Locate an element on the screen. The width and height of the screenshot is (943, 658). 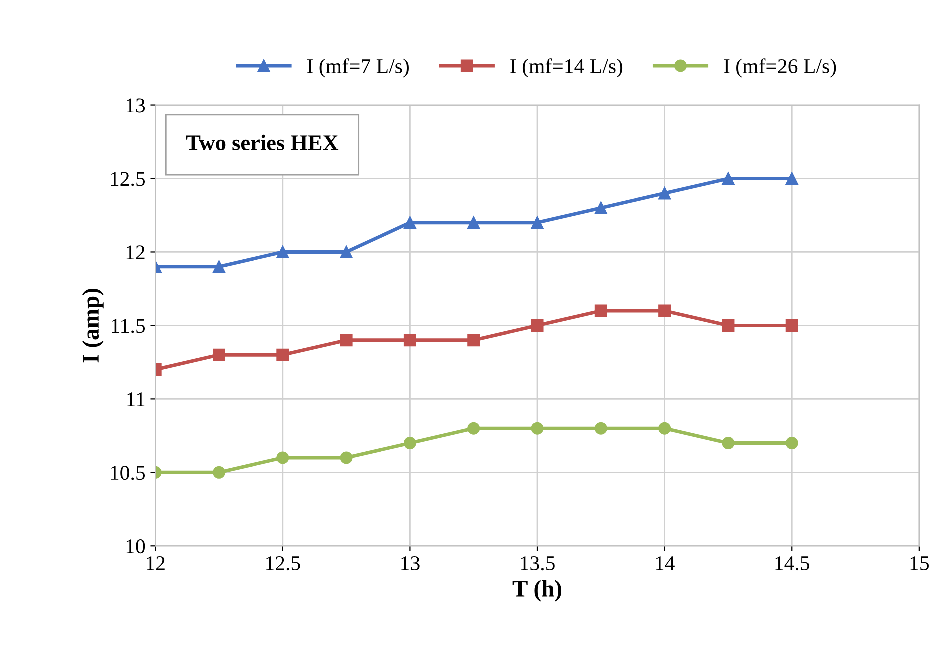
x-tick-label: 13 is located at coordinates (411, 563).